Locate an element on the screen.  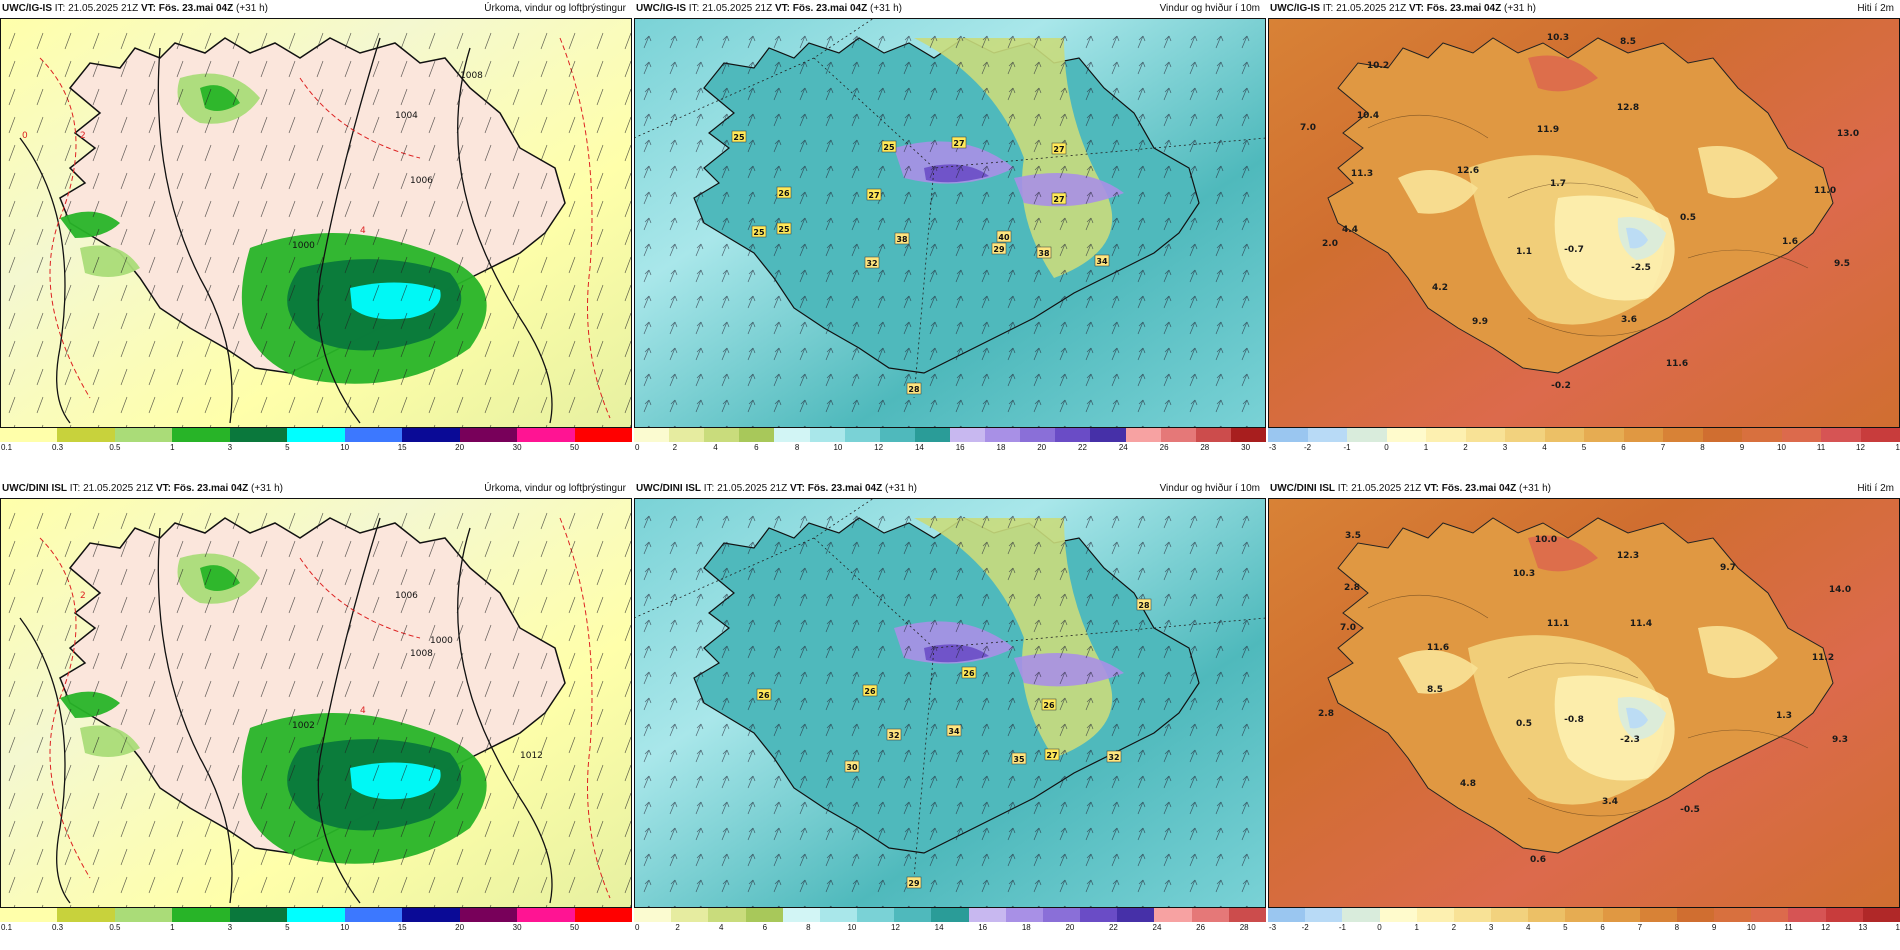
colorbar-tick-label: 0.5 is located at coordinates (115, 927).